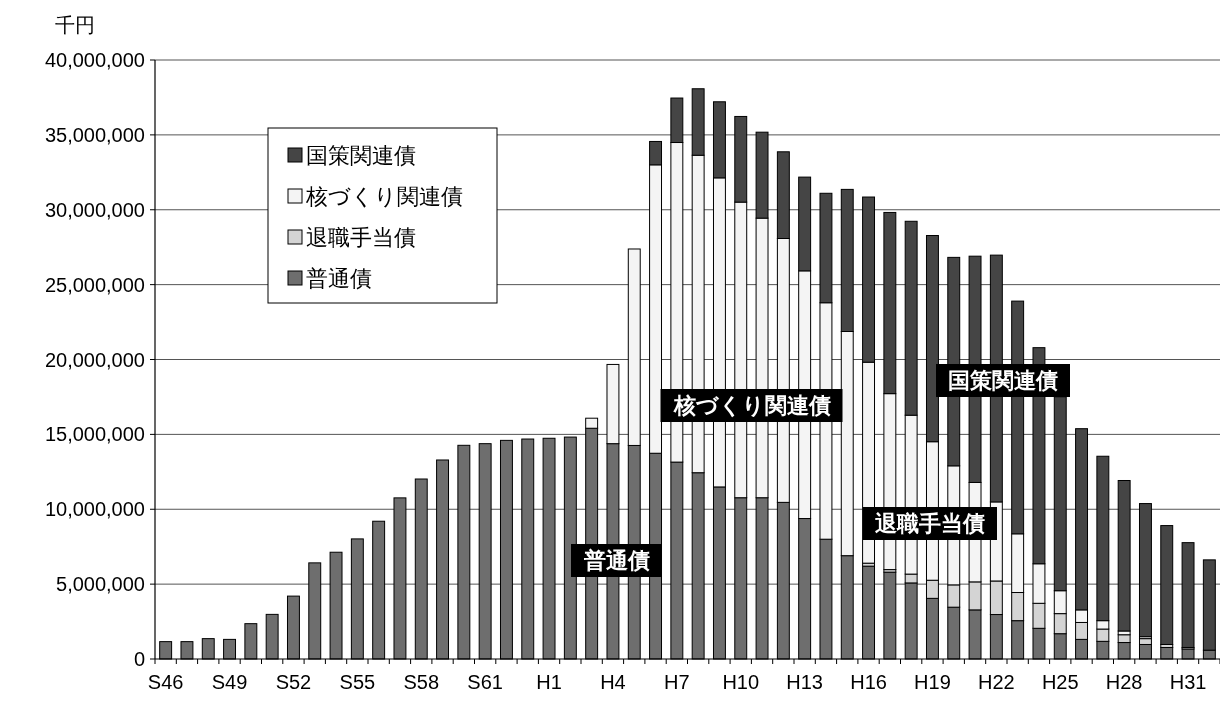  Describe the element at coordinates (613, 682) in the screenshot. I see `x-tick-label: H4` at that location.